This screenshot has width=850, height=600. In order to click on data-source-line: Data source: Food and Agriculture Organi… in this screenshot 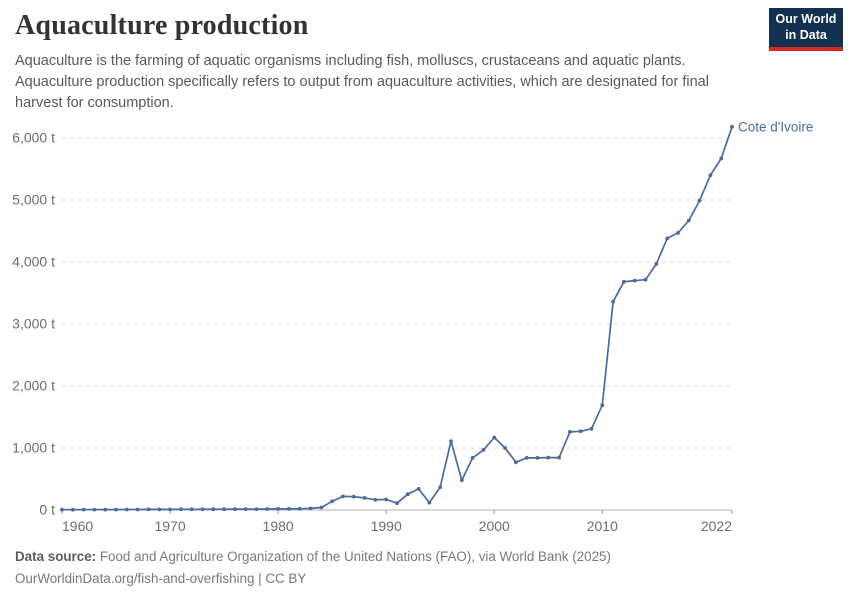, I will do `click(425, 557)`.